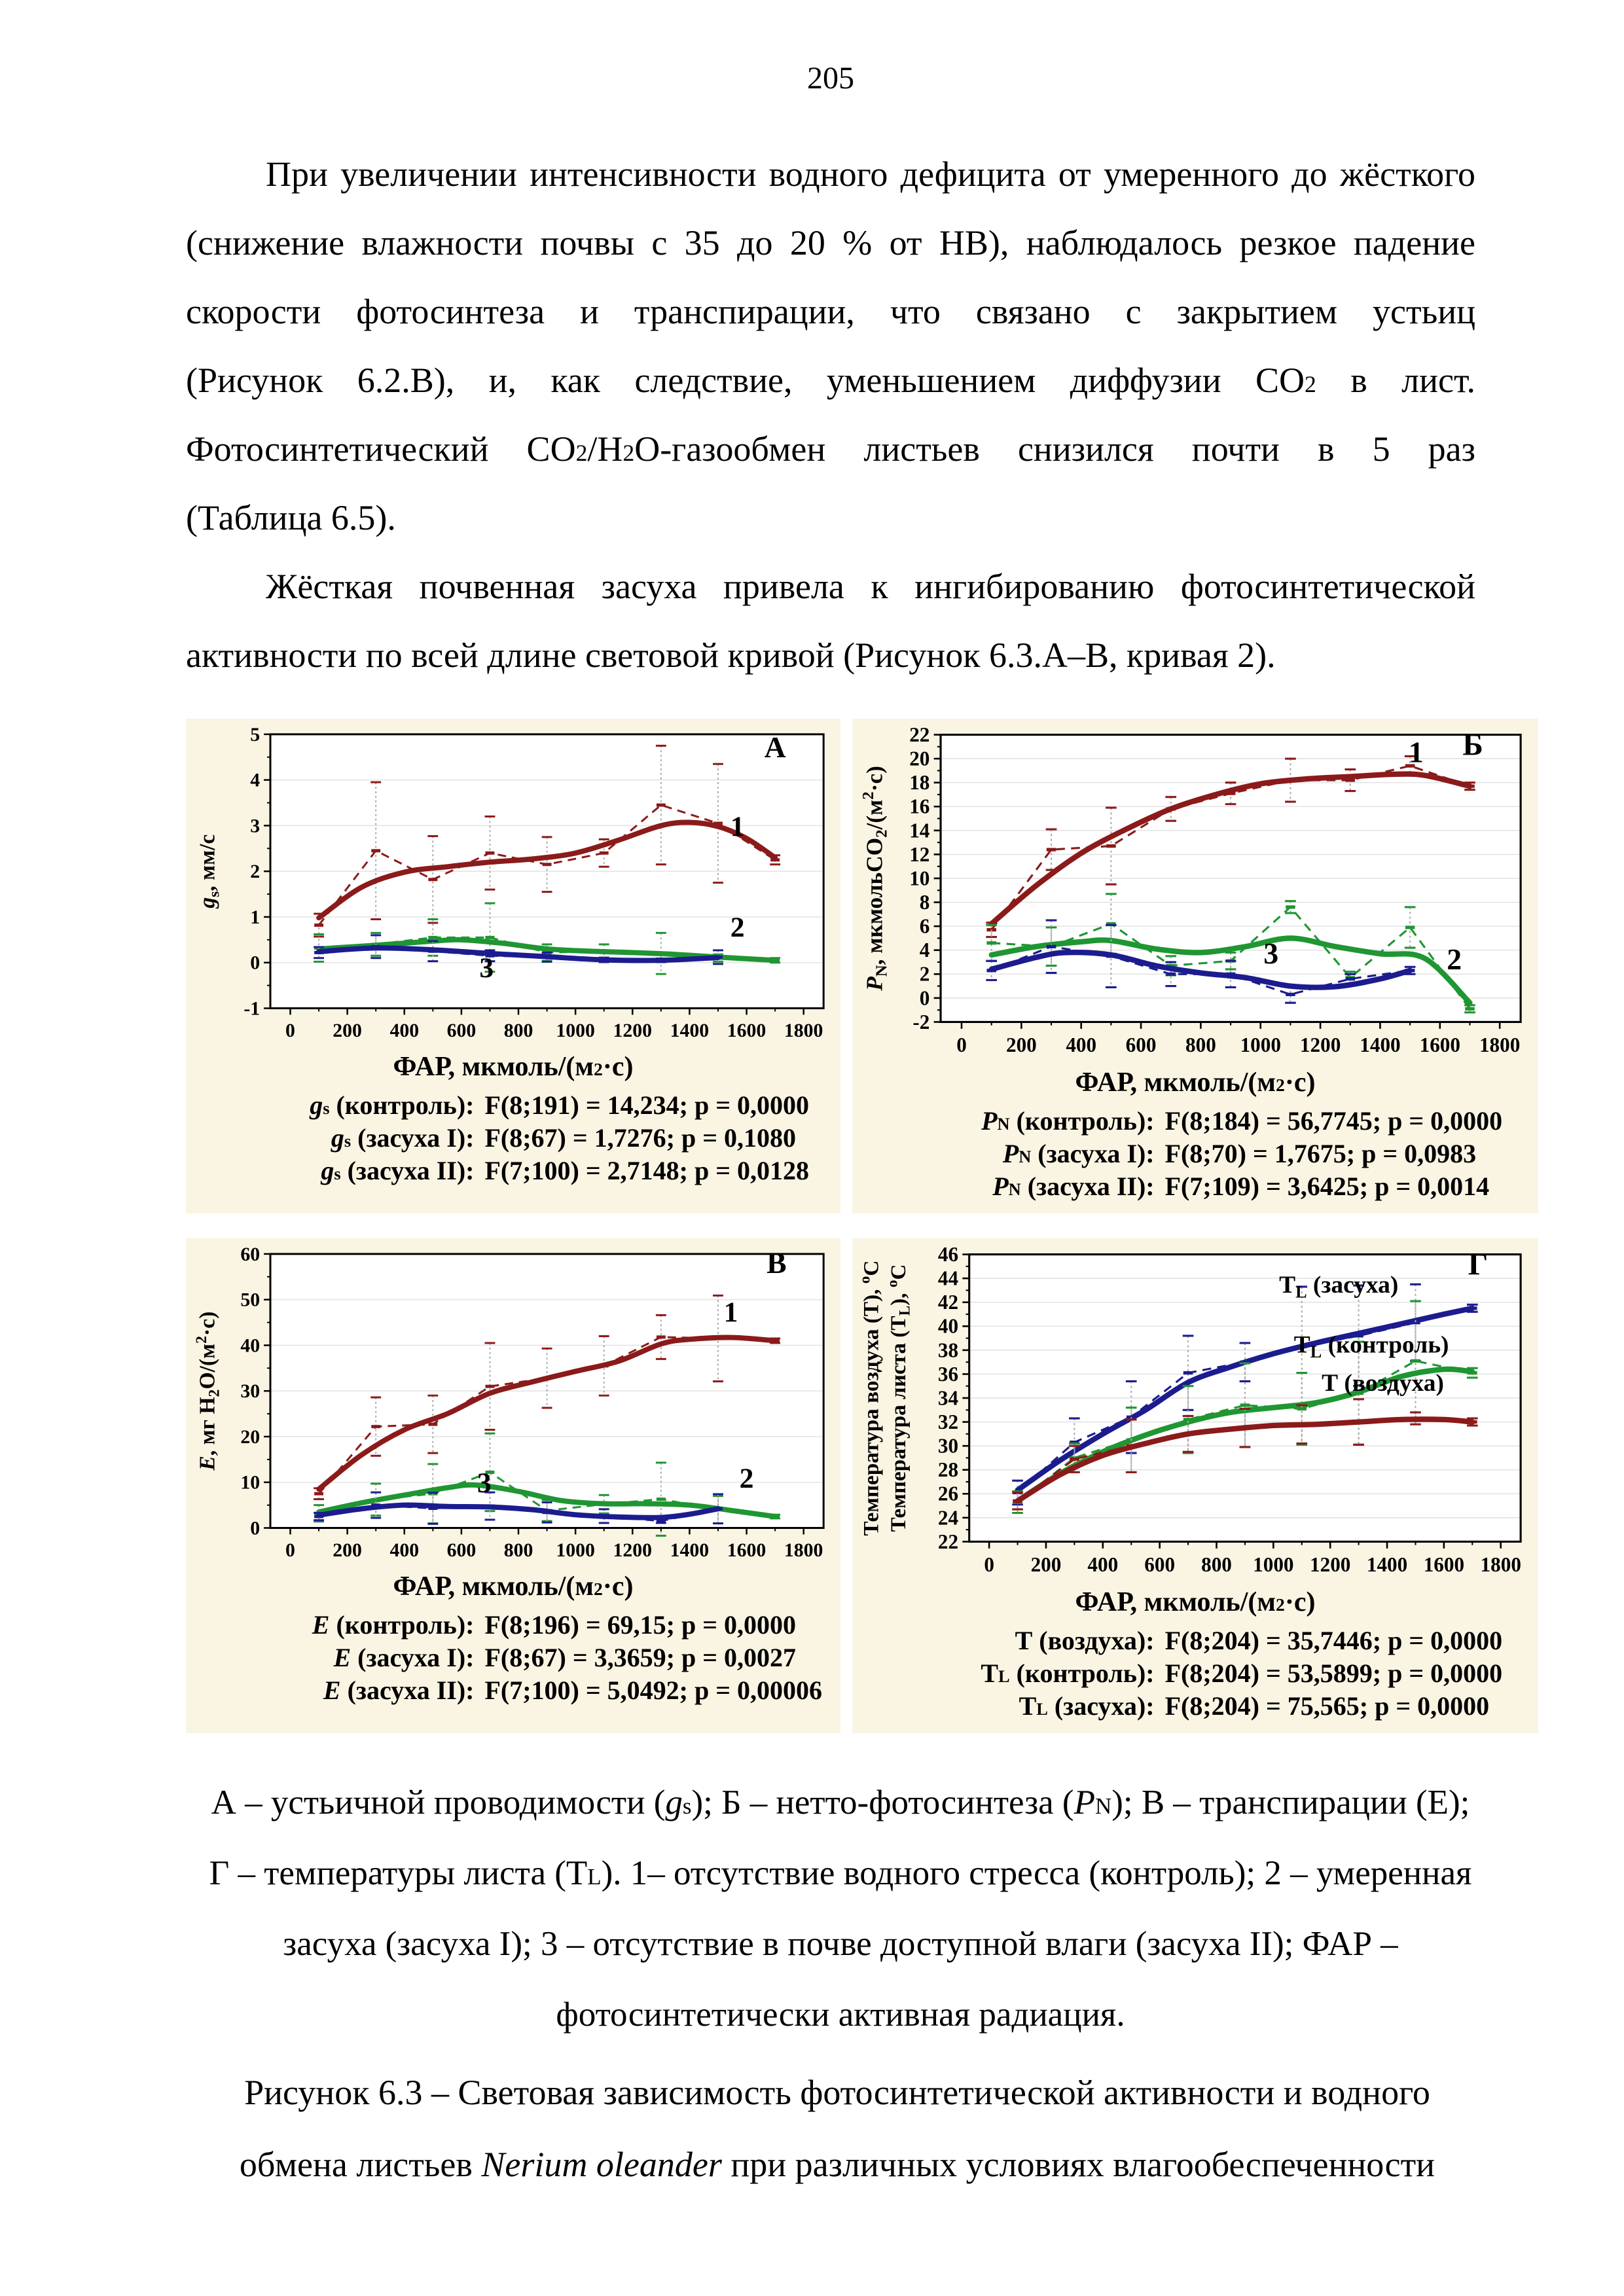 The width and height of the screenshot is (1624, 2296). I want to click on plot-label: 1, so click(731, 1312).